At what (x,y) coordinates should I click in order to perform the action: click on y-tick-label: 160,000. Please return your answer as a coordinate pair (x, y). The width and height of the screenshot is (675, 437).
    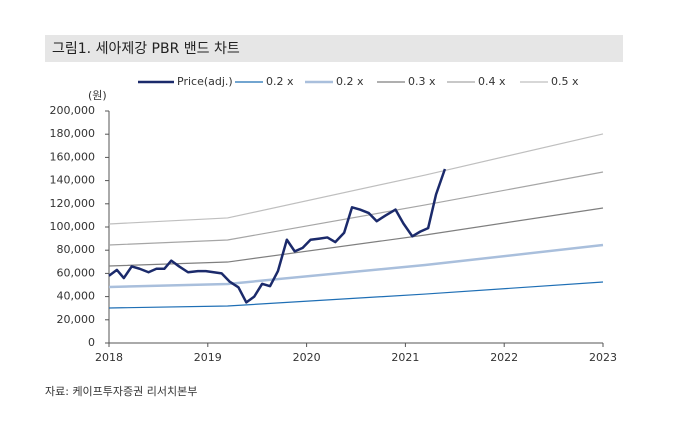
    Looking at the image, I should click on (73, 156).